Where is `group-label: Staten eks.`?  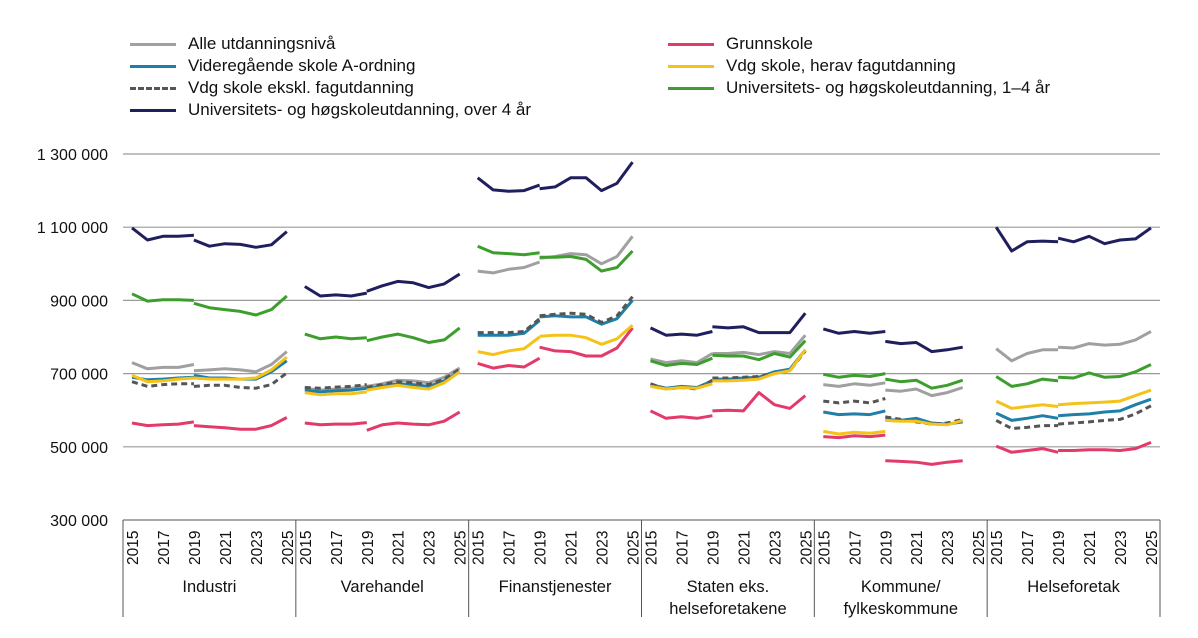
group-label: Staten eks. is located at coordinates (728, 587).